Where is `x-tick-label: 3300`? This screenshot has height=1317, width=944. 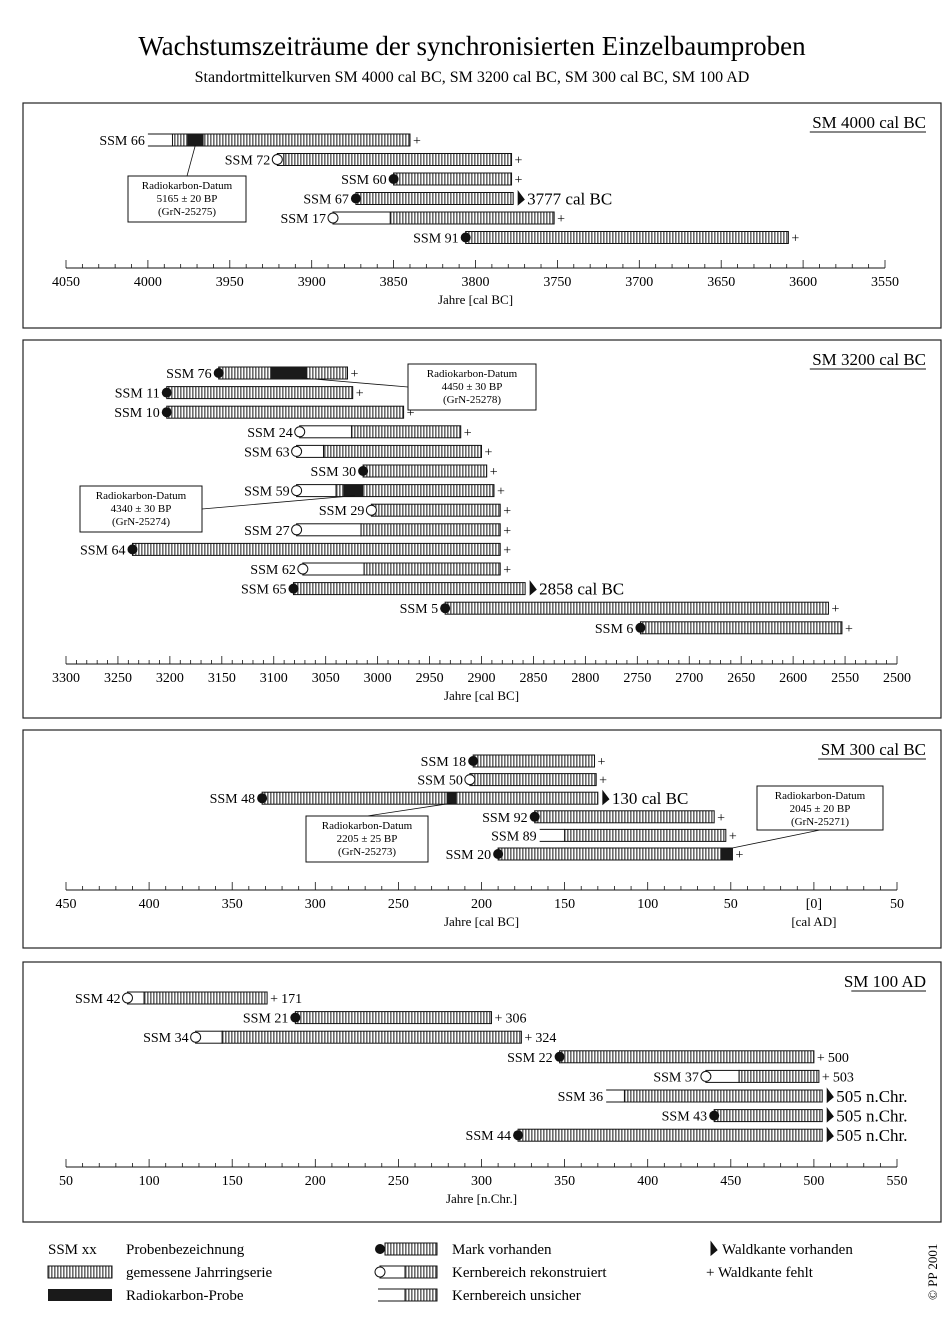 x-tick-label: 3300 is located at coordinates (66, 678).